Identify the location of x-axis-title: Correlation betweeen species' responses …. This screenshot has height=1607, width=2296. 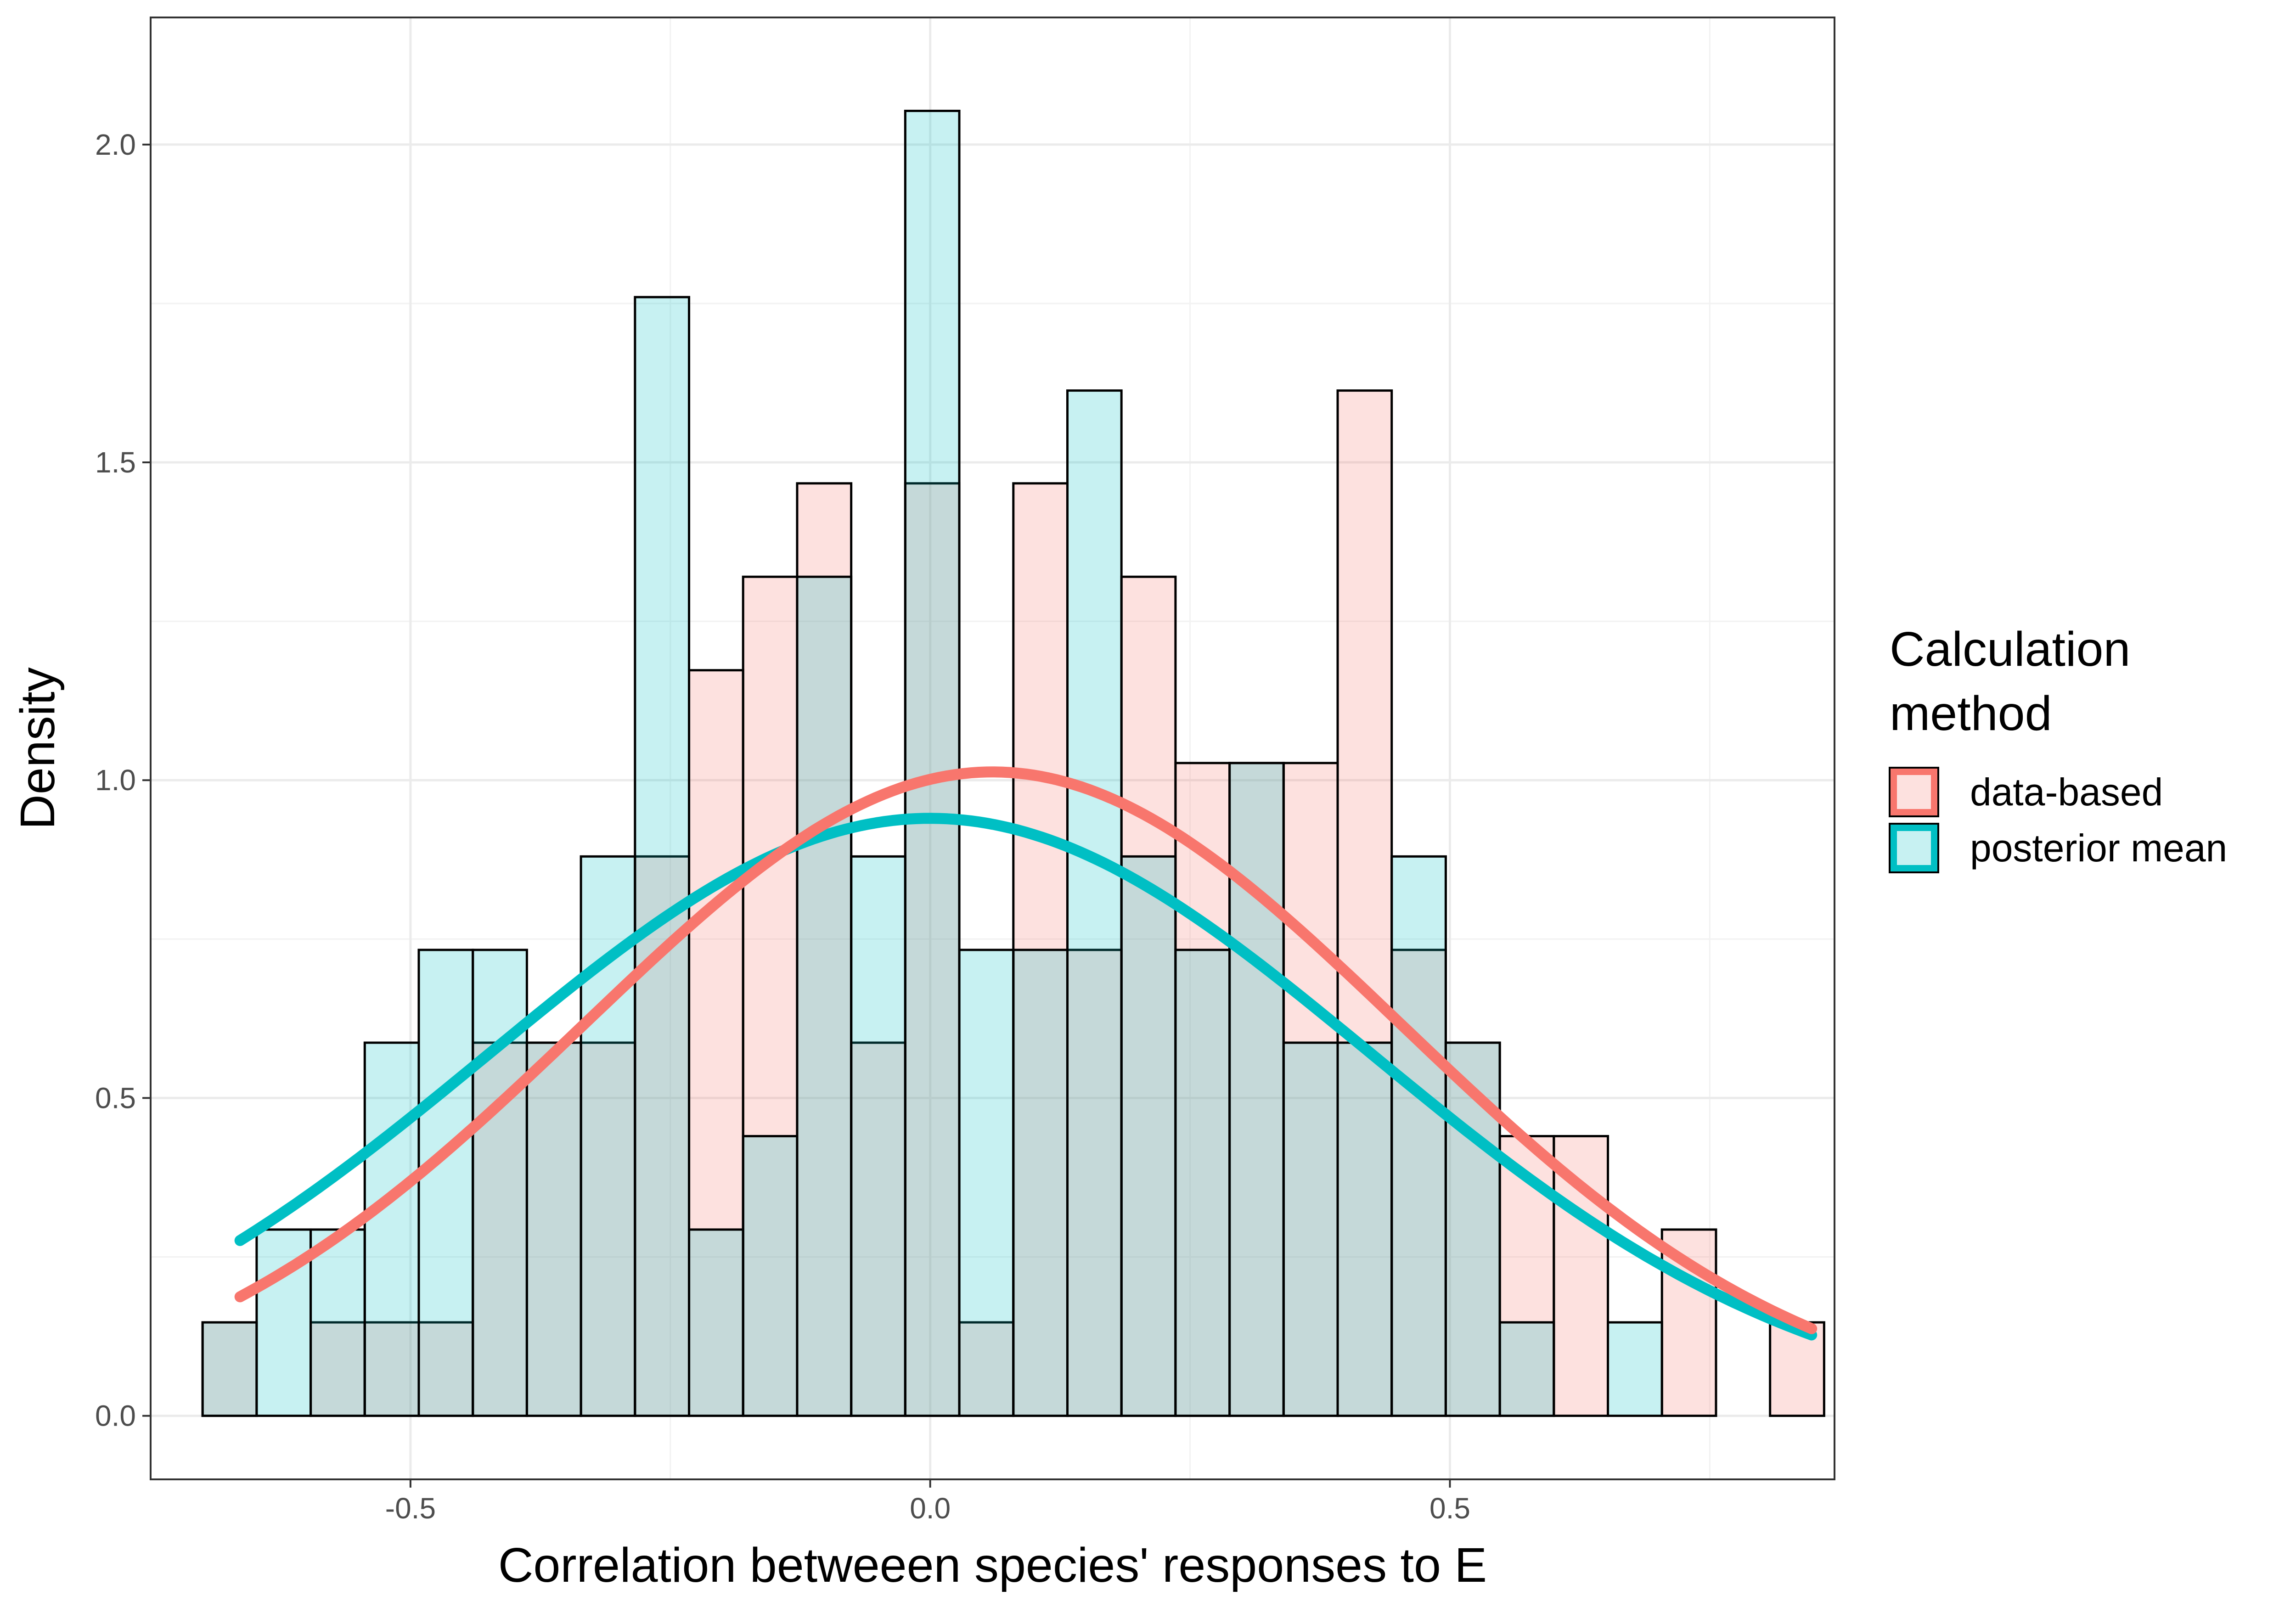
(993, 1565).